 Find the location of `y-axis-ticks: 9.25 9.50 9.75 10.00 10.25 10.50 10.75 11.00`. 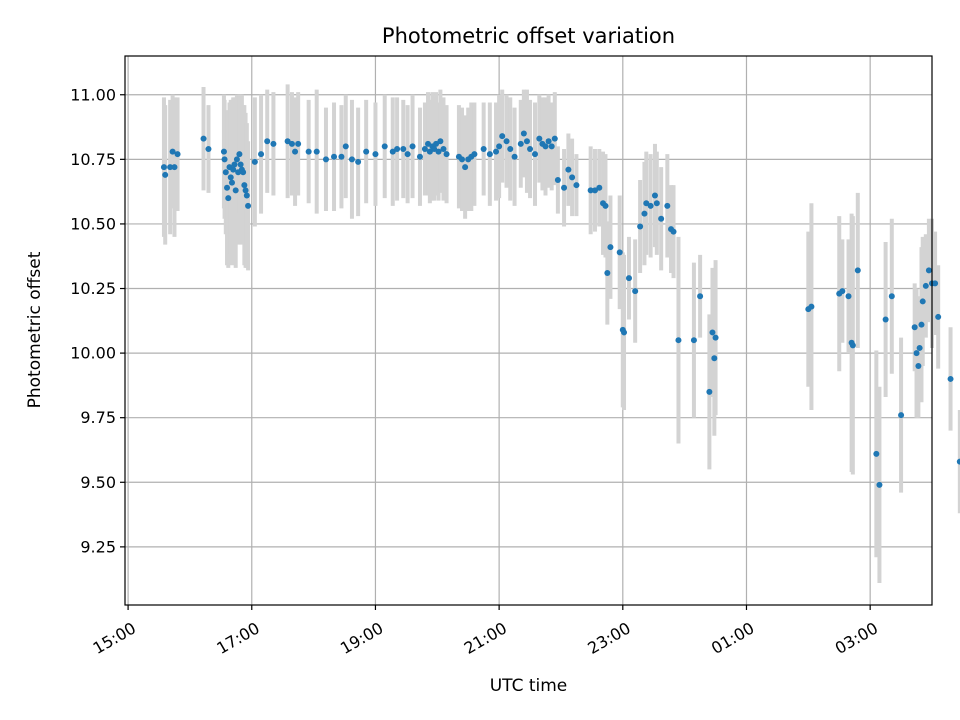

y-axis-ticks: 9.25 9.50 9.75 10.00 10.25 10.50 10.75 11.00 is located at coordinates (97, 320).